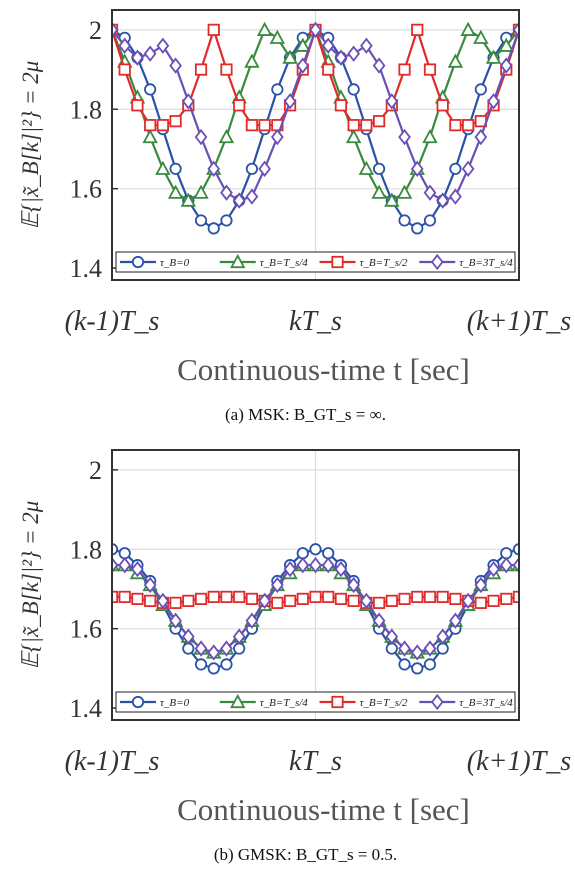 This screenshot has height=879, width=575. Describe the element at coordinates (315, 702) in the screenshot. I see `legend: τ_B=0 τ_B=T_s/4 τ_B=T_s/2 τ_B=3T_s/4` at that location.